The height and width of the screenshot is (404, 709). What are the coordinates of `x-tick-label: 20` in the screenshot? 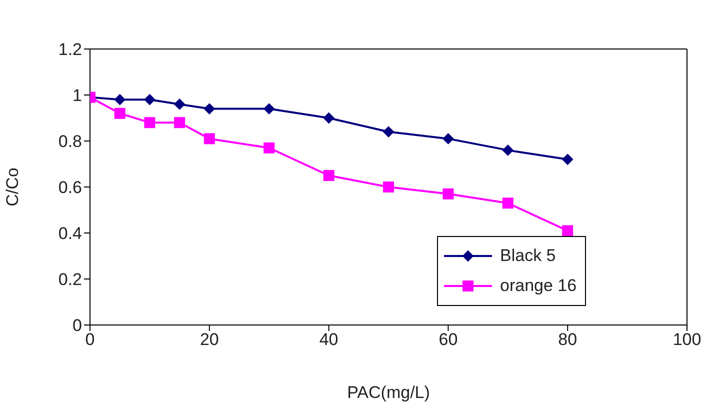 It's located at (209, 340).